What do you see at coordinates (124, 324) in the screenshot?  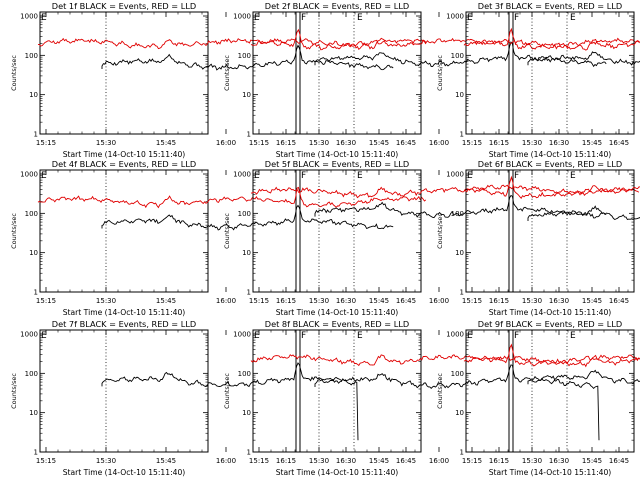 I see `panel-title: Det 7f BLACK = Events, RED = LLD` at bounding box center [124, 324].